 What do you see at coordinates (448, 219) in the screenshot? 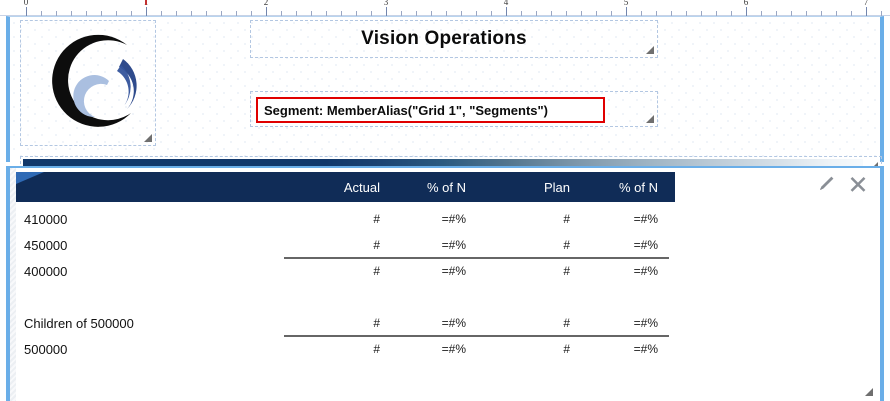
I see `table-row: 410000 # =#% # =#%` at bounding box center [448, 219].